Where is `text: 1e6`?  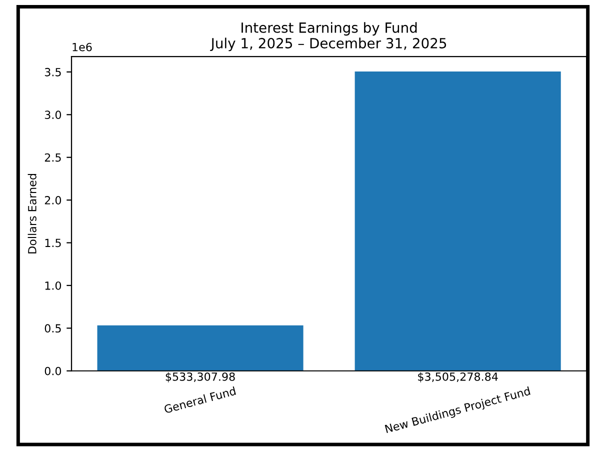
text: 1e6 is located at coordinates (82, 47).